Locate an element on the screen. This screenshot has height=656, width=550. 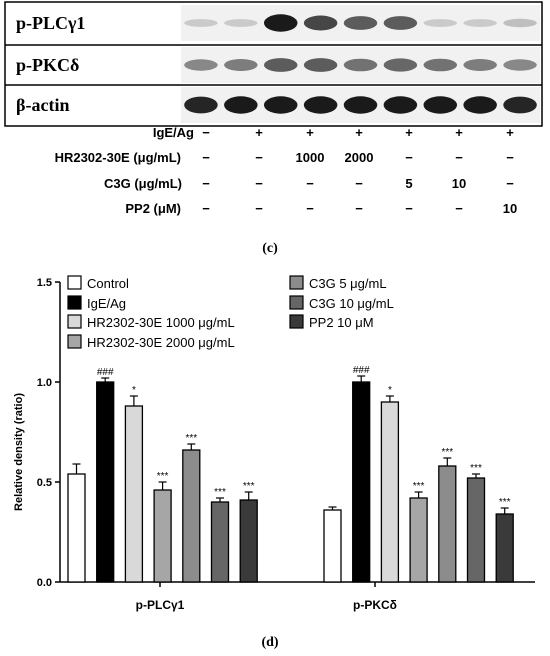
condition-label: C3G (μg/mL) is located at coordinates (143, 183).